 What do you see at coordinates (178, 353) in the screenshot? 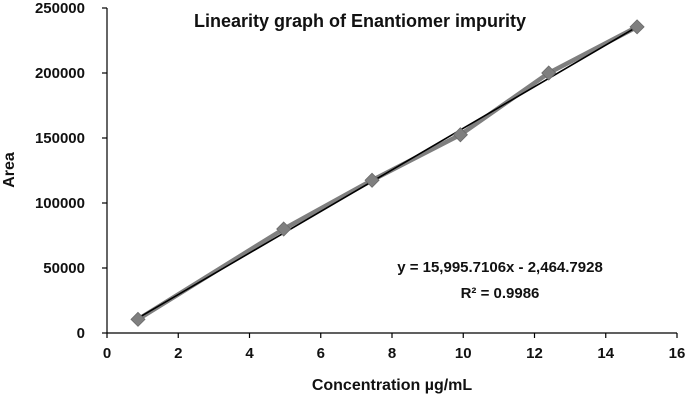
I see `x-tick-label: 2` at bounding box center [178, 353].